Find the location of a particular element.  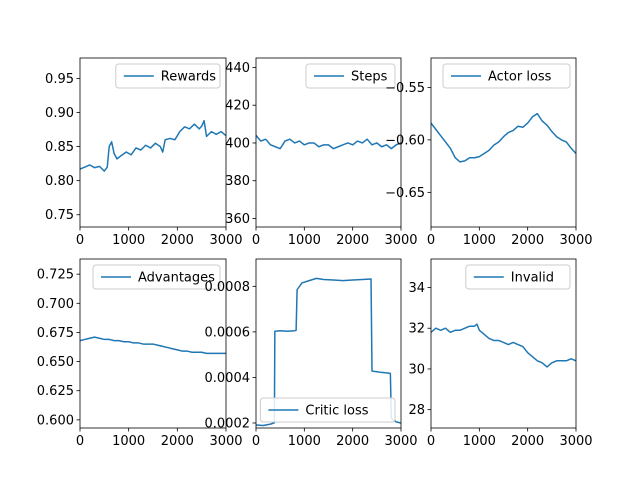

y-tick-label: 0.90 is located at coordinates (59, 113).